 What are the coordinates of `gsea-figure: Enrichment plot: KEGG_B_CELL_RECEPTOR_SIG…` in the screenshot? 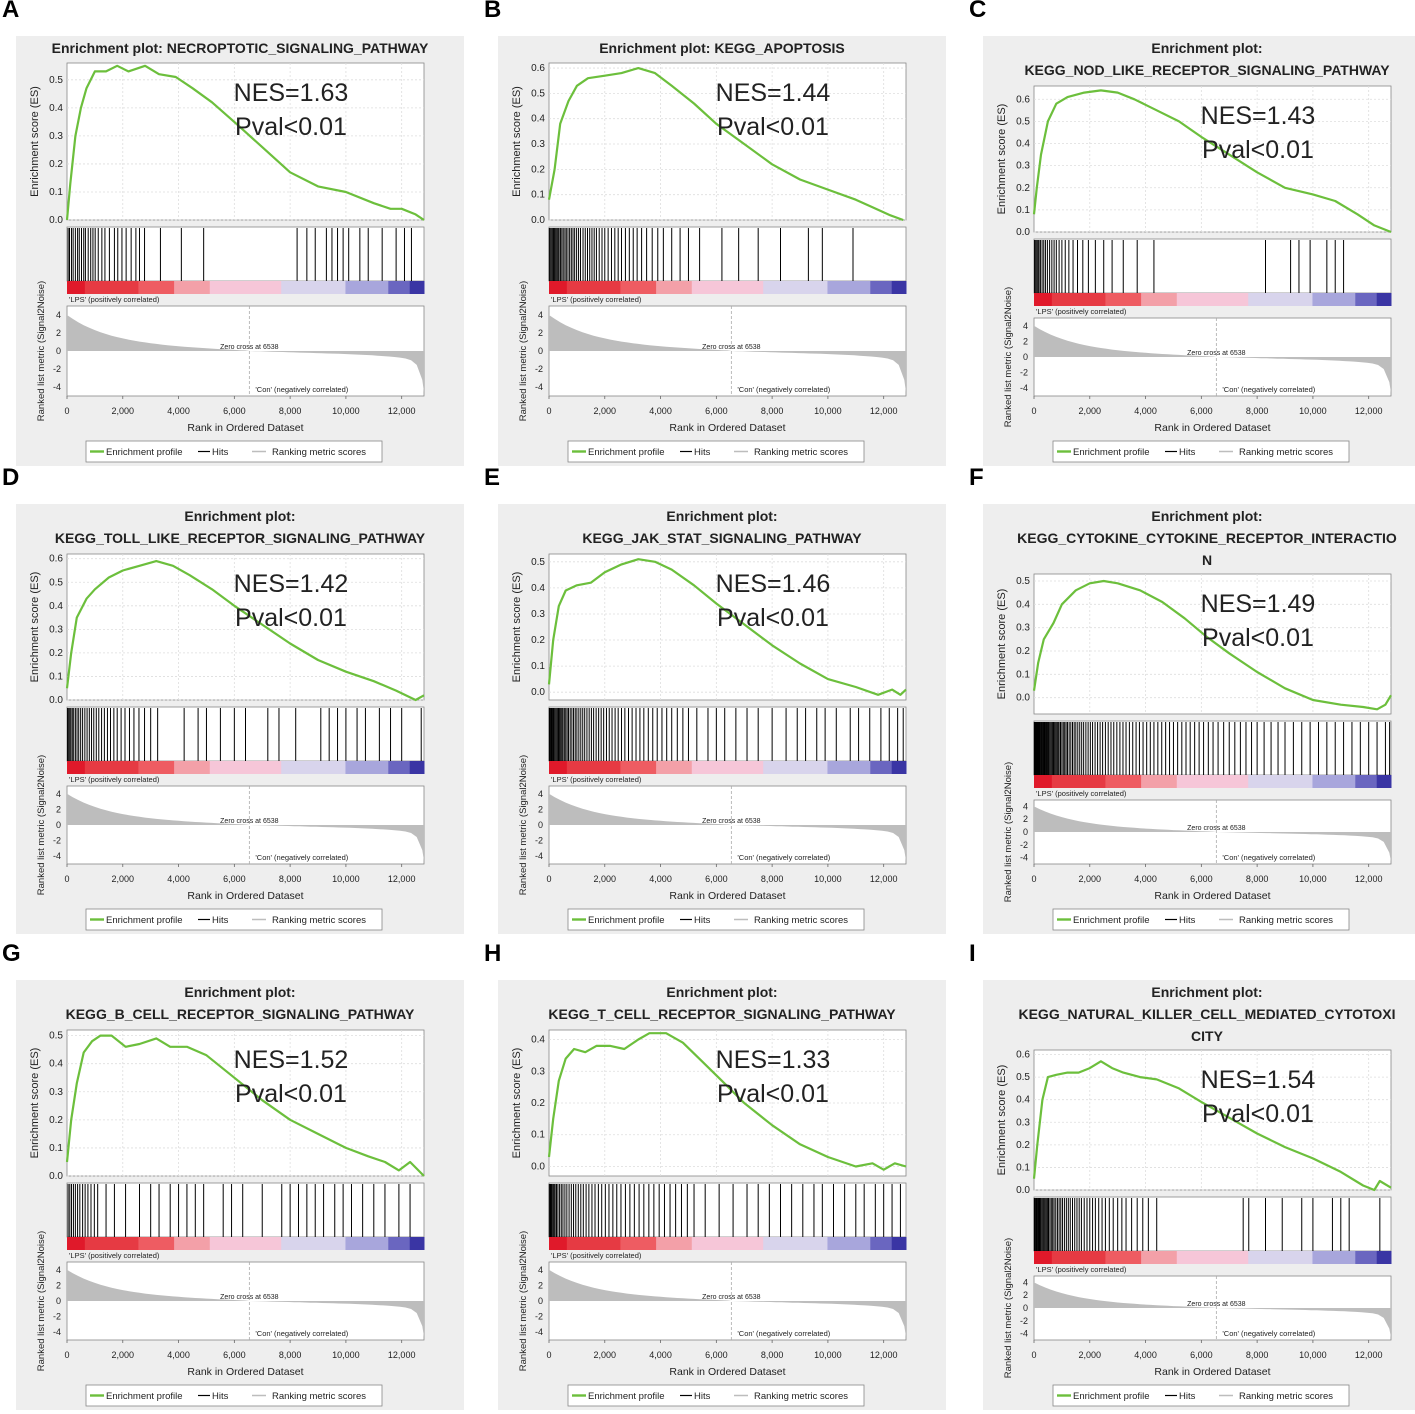 It's located at (240, 1195).